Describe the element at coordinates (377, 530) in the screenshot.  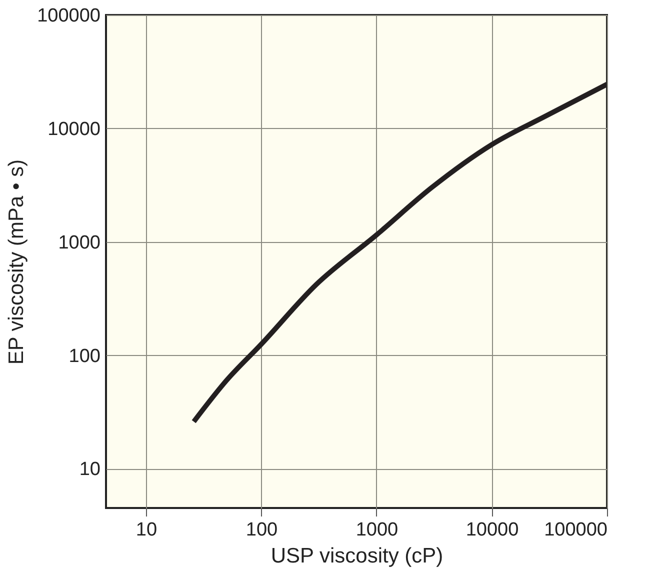
I see `x-tick-label: 1000` at that location.